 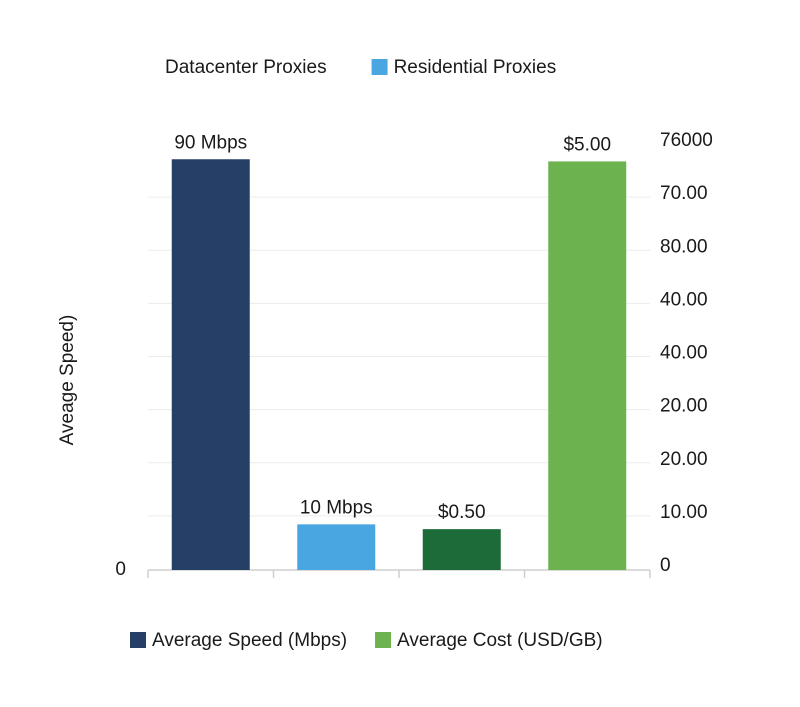 What do you see at coordinates (684, 246) in the screenshot?
I see `y2-tick-label: 80.00` at bounding box center [684, 246].